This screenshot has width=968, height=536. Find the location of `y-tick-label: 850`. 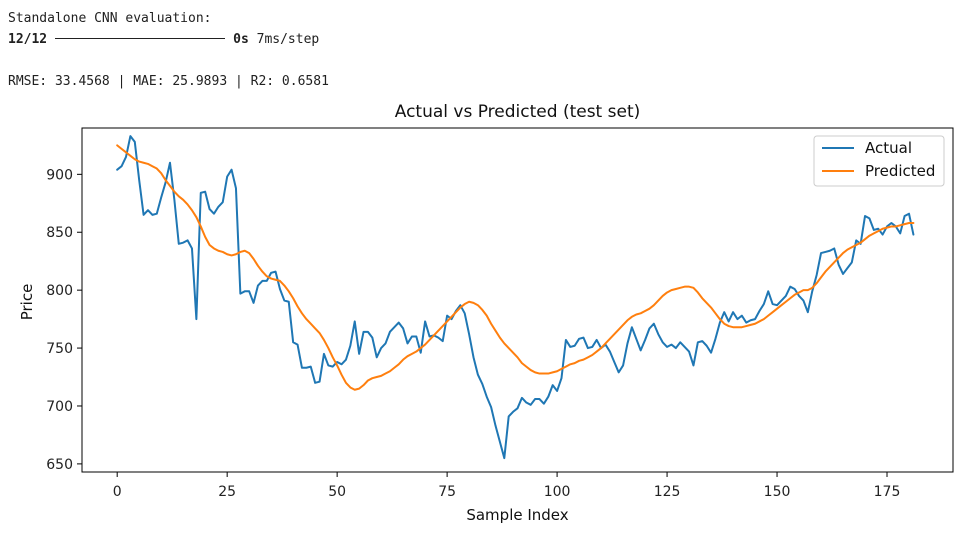

y-tick-label: 850 is located at coordinates (59, 233).